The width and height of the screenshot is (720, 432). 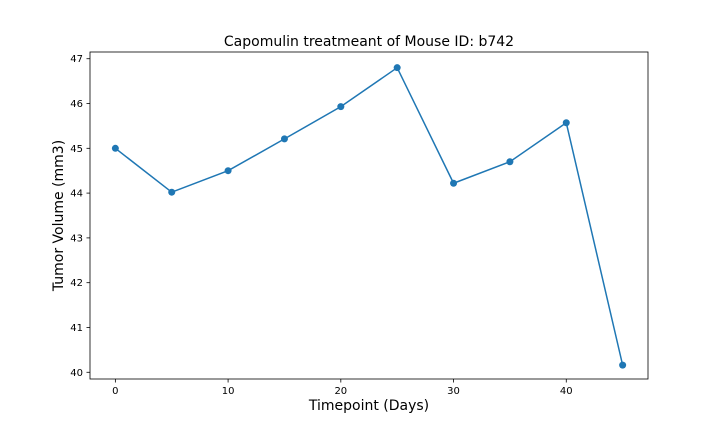 I want to click on x-axis-label: Timepoint (Days), so click(x=368, y=406).